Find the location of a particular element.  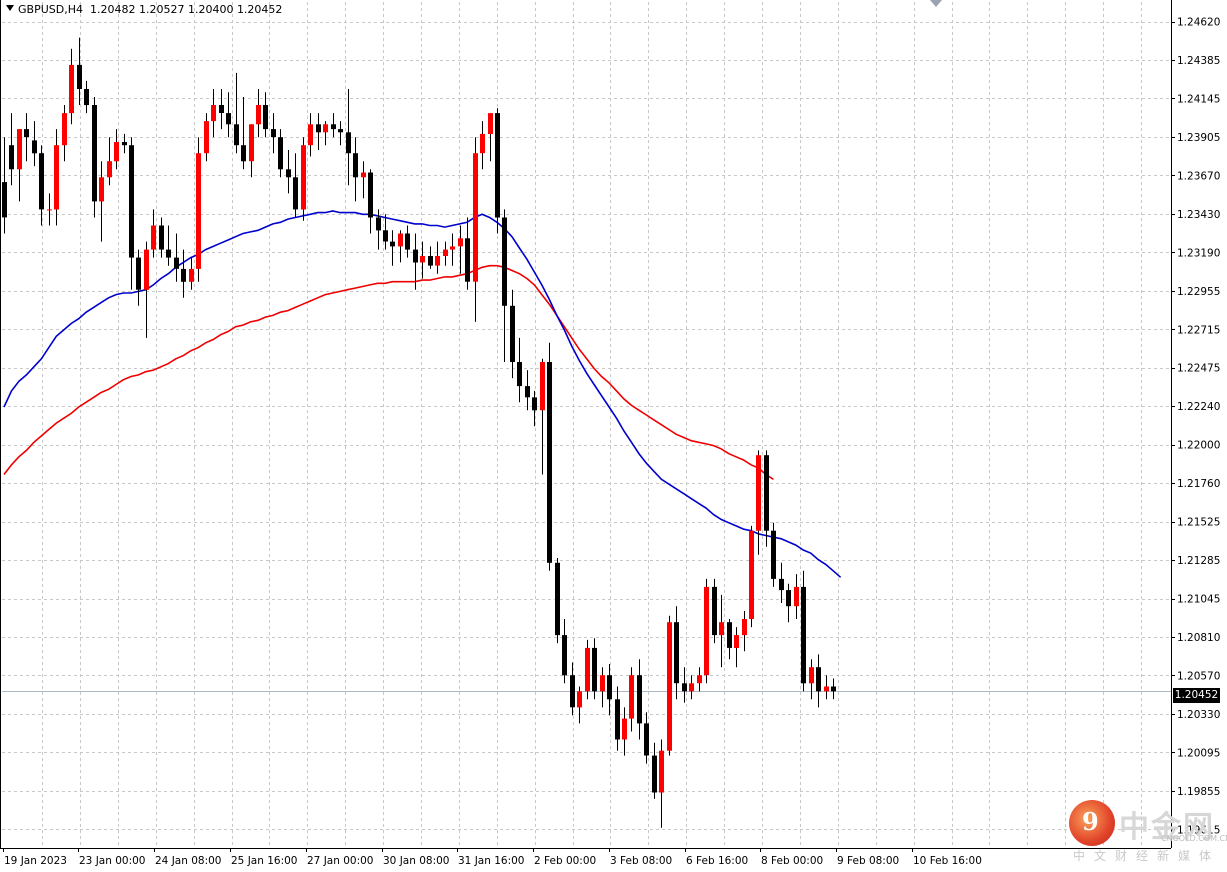

chart-shift-marker-icon is located at coordinates (936, 3).